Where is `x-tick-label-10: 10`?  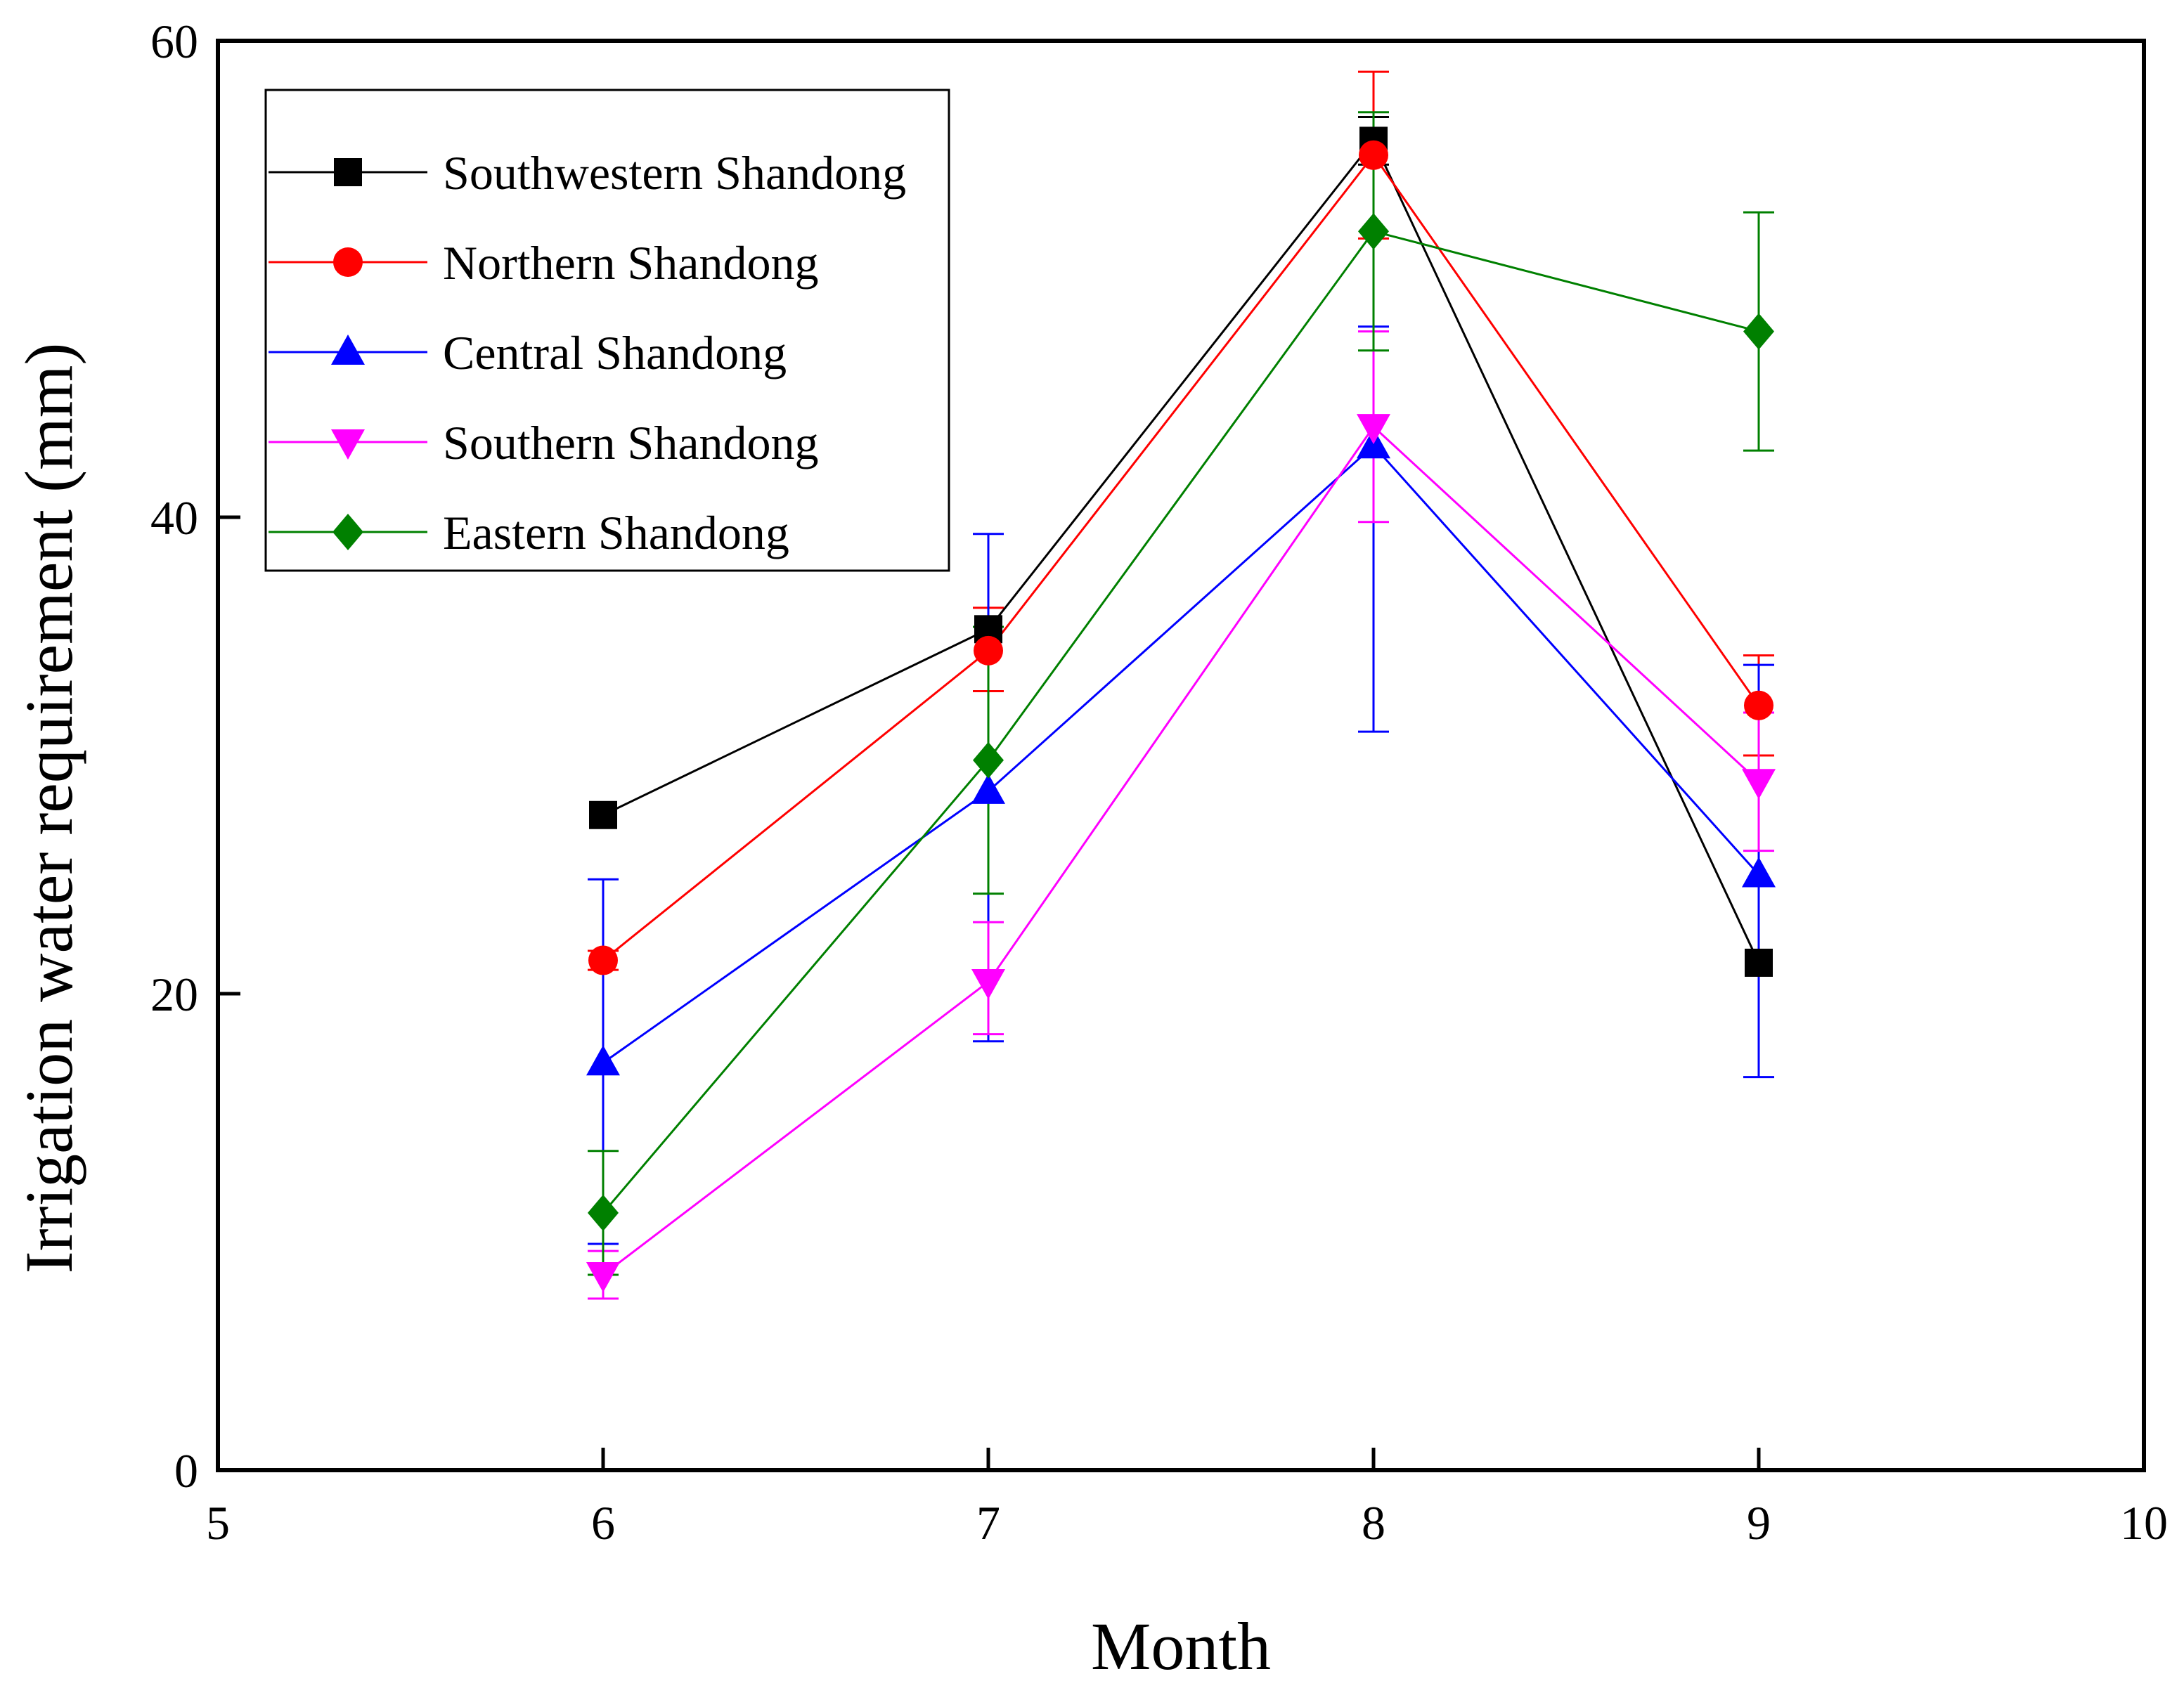
x-tick-label-10: 10 is located at coordinates (2144, 1523).